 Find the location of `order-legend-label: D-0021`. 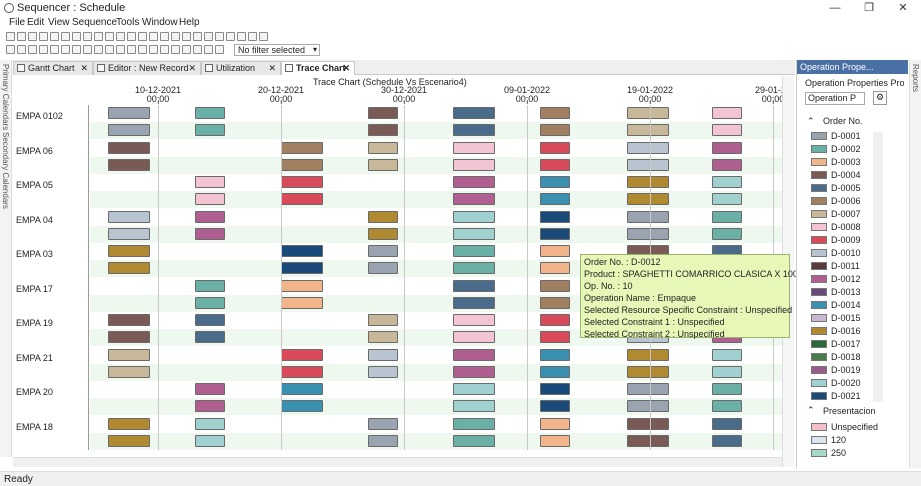

order-legend-label: D-0021 is located at coordinates (846, 396).